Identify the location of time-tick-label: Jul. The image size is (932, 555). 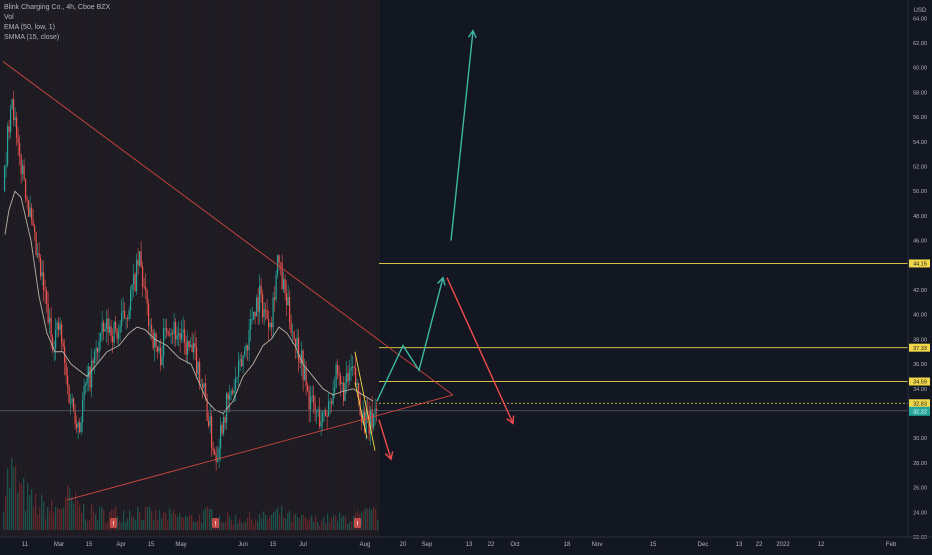
(303, 545).